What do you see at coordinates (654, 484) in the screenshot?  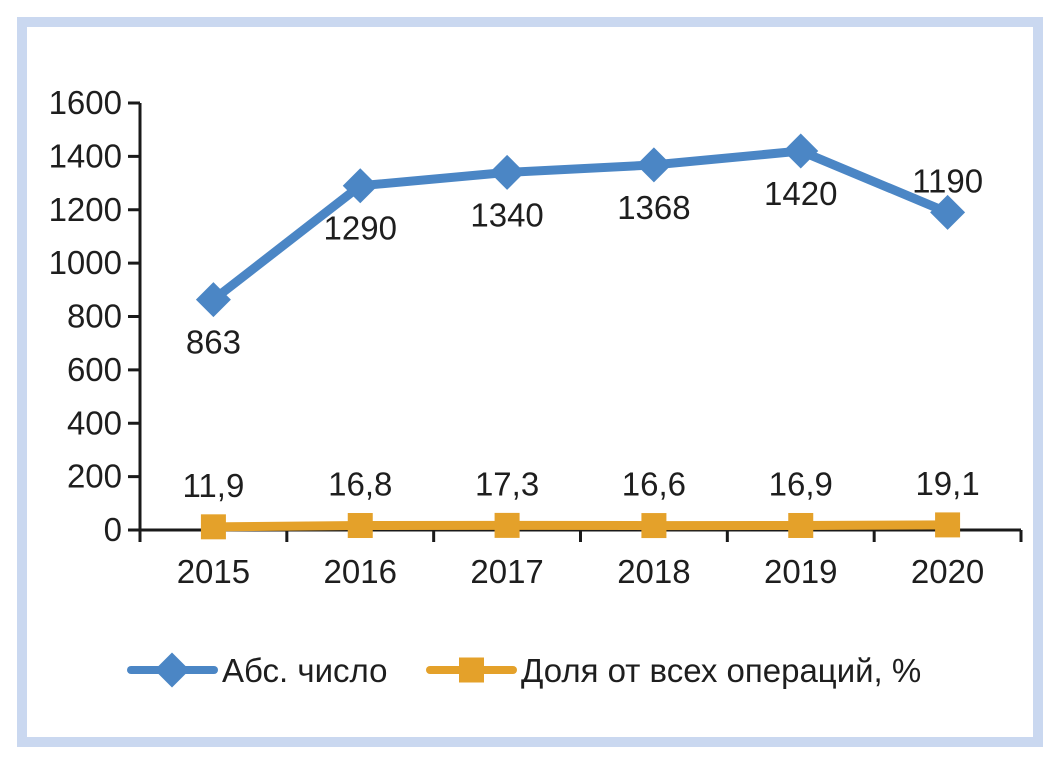 I see `data-label-1-2018: 16,6` at bounding box center [654, 484].